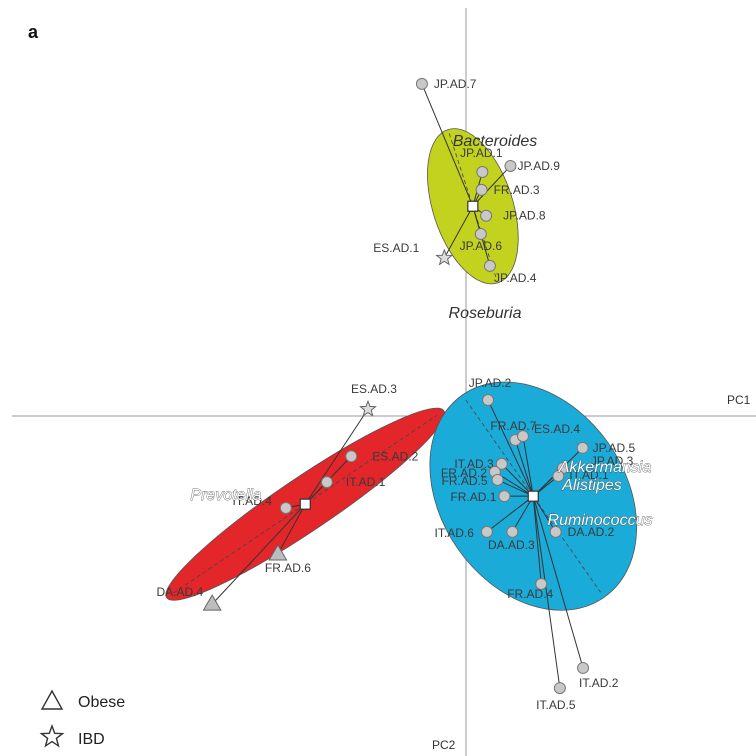 Image resolution: width=756 pixels, height=756 pixels. I want to click on point-label: JP.AD.7, so click(455, 84).